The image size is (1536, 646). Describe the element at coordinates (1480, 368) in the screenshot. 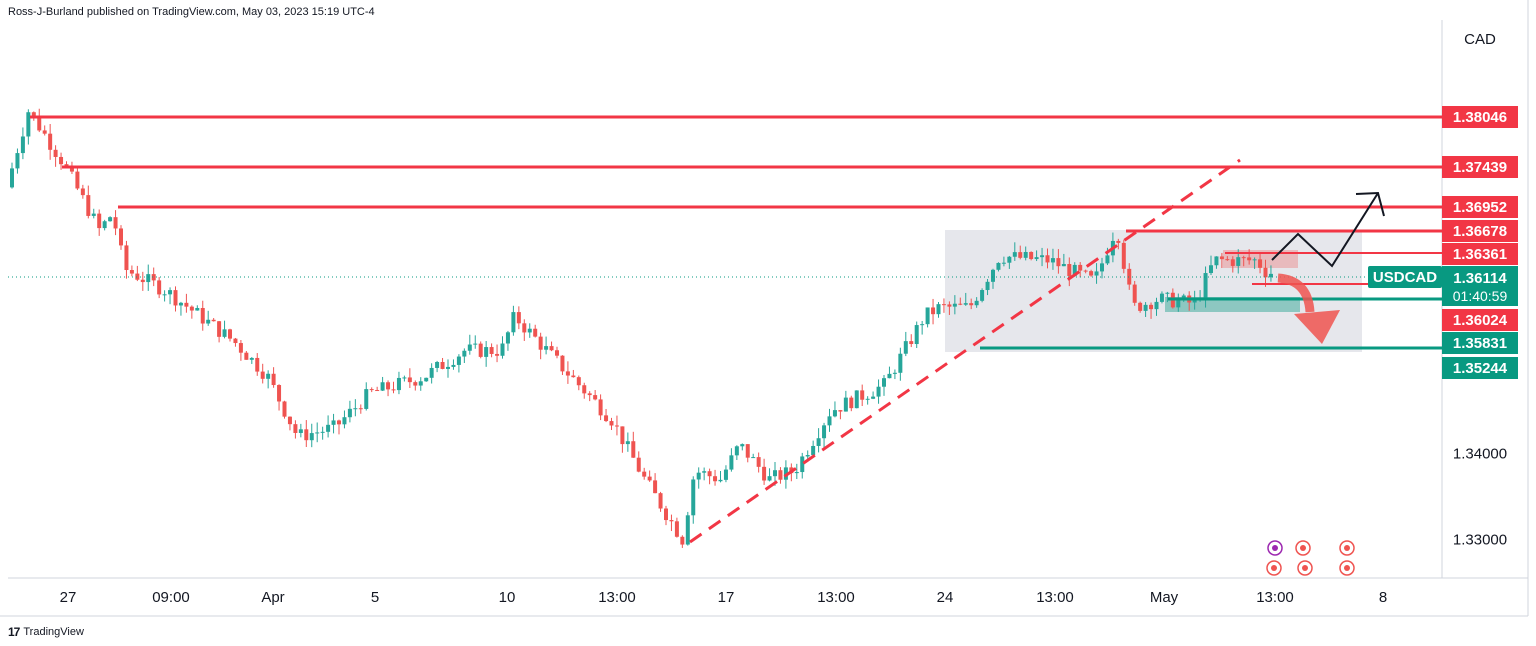

I see `support-value: 1.35244` at that location.